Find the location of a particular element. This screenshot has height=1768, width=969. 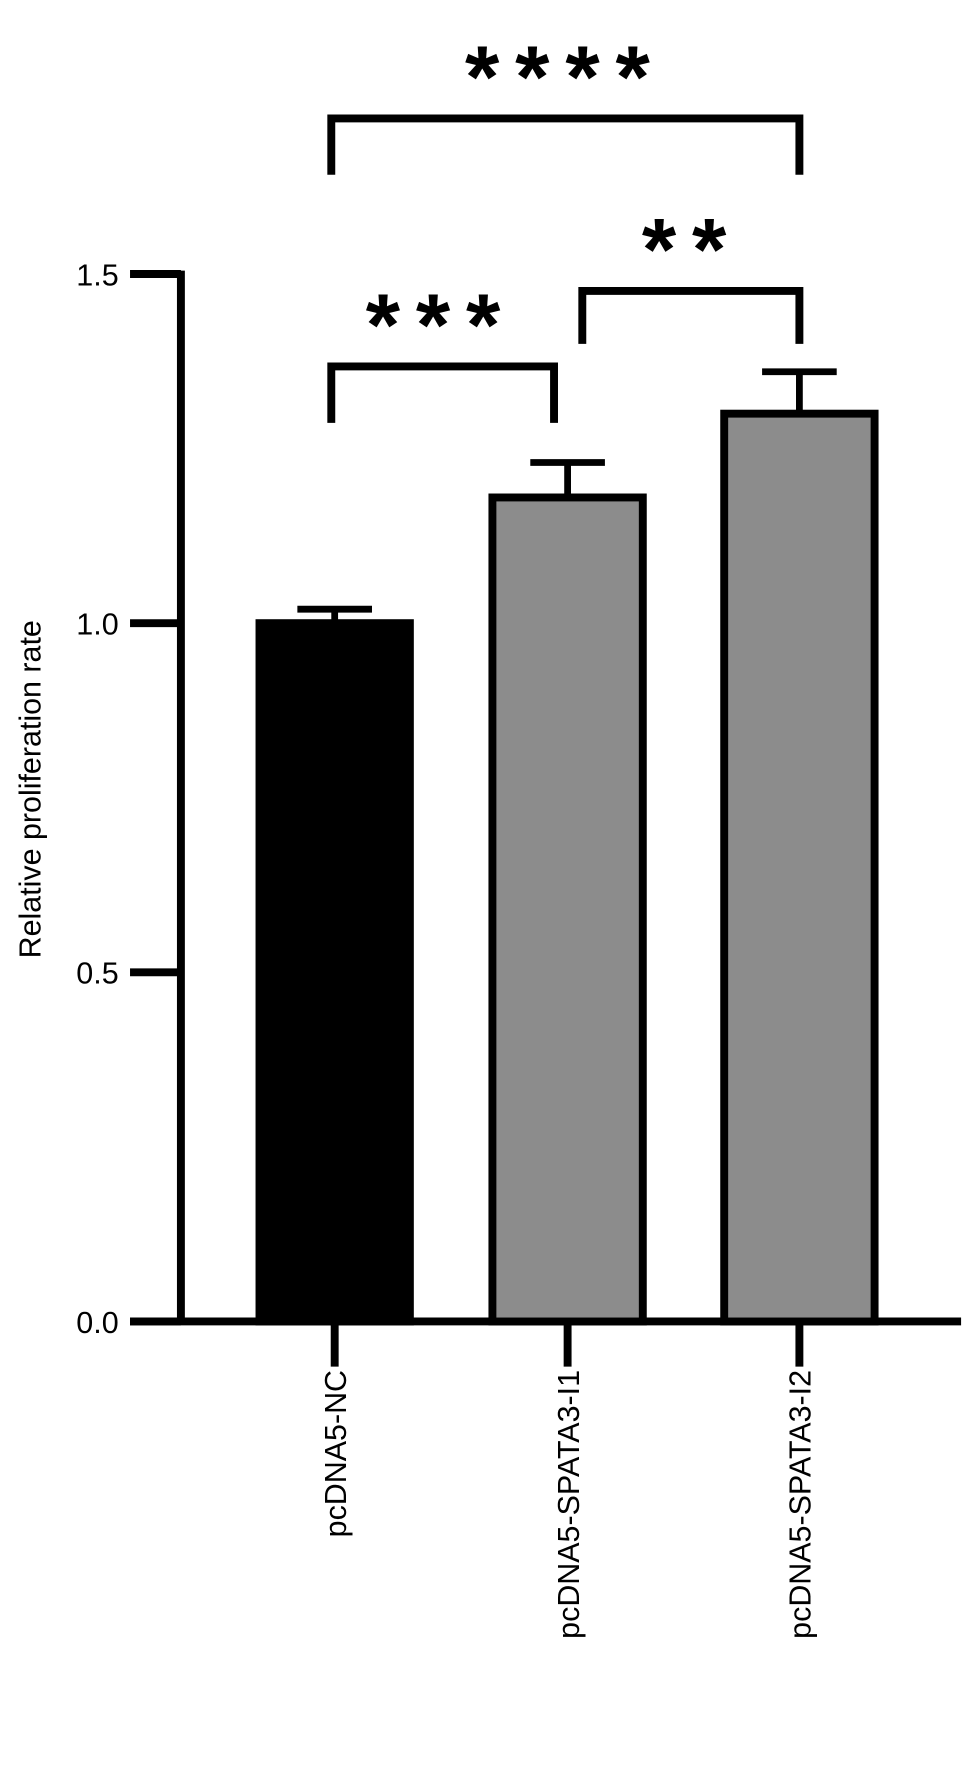

x-tick-label: pcDNA5-NC is located at coordinates (336, 1453).